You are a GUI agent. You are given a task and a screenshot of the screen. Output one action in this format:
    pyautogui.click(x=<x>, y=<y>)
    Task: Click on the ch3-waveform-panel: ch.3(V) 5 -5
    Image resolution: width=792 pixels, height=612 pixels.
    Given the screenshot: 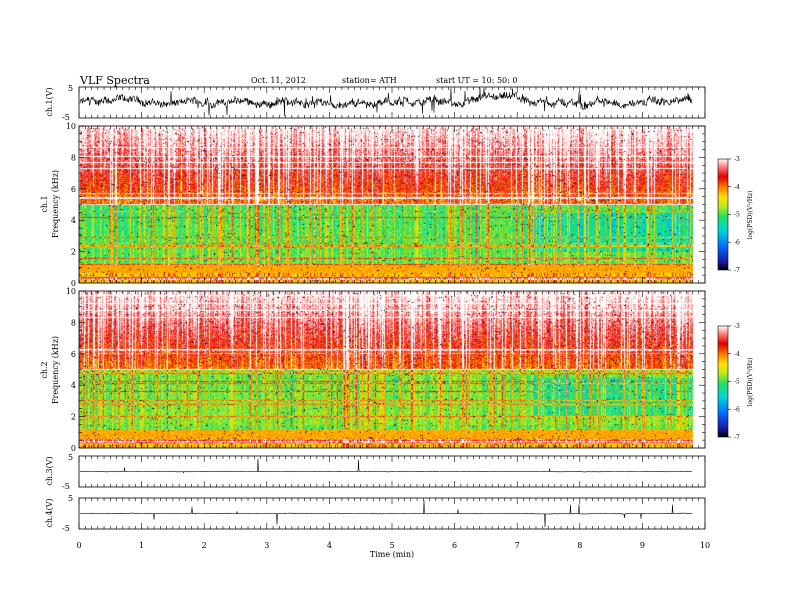 What is the action you would take?
    pyautogui.click(x=375, y=472)
    